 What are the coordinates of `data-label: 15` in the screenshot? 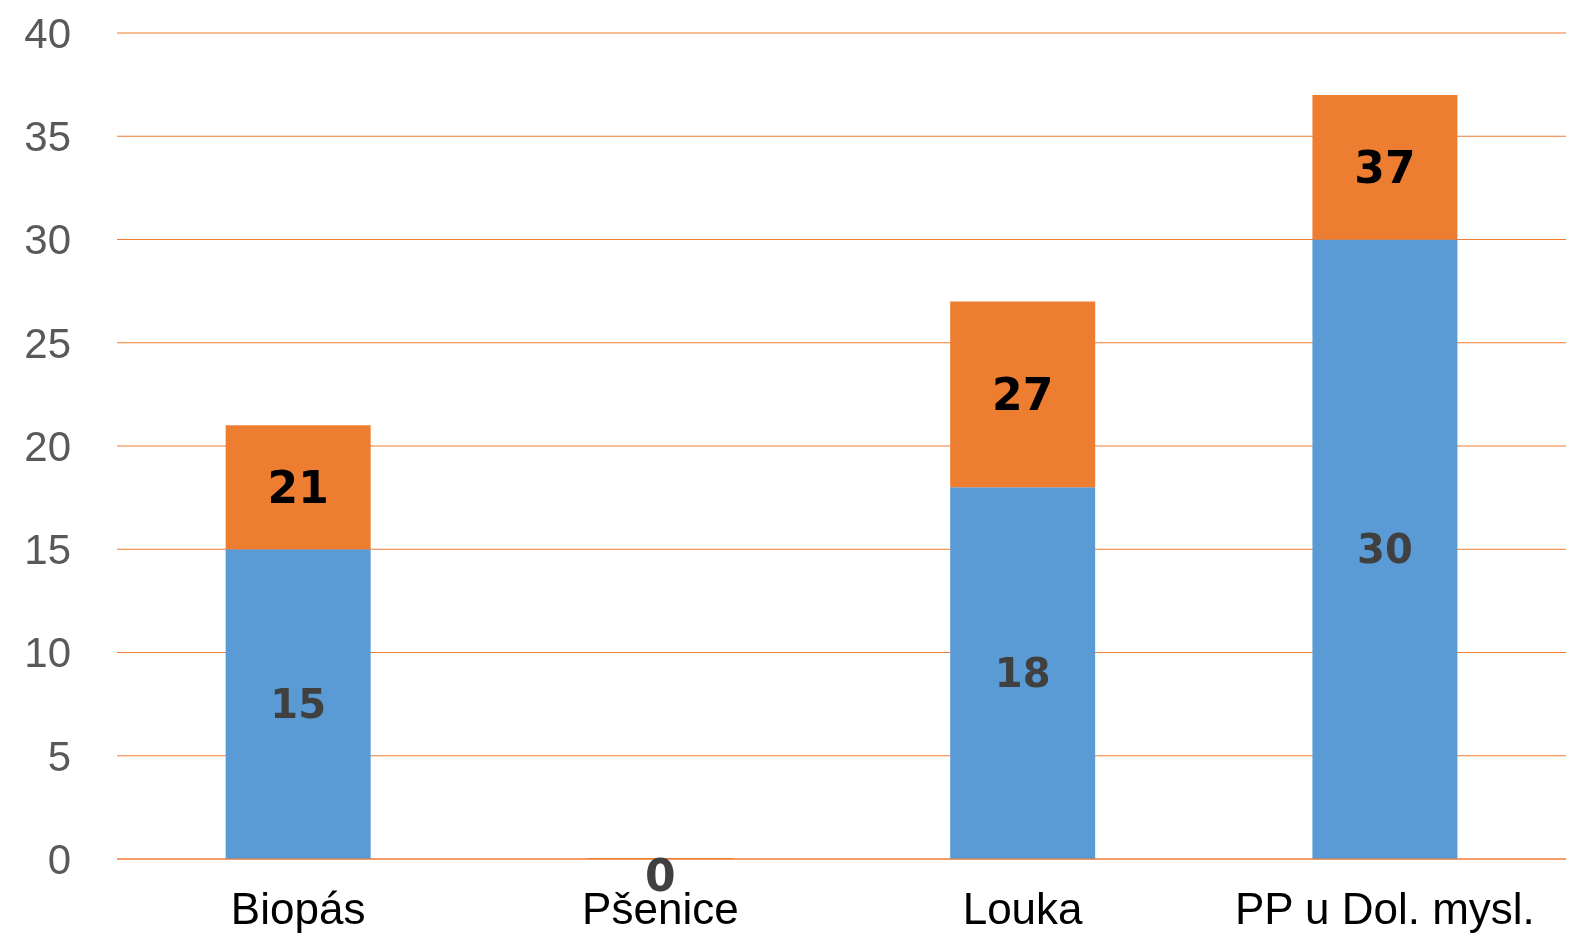 It's located at (298, 704).